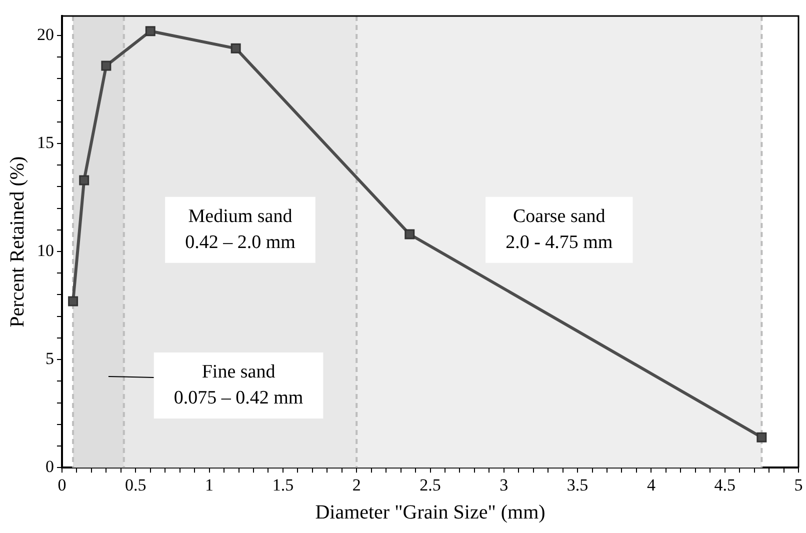 The image size is (806, 533). I want to click on x-tick-label: 5, so click(798, 484).